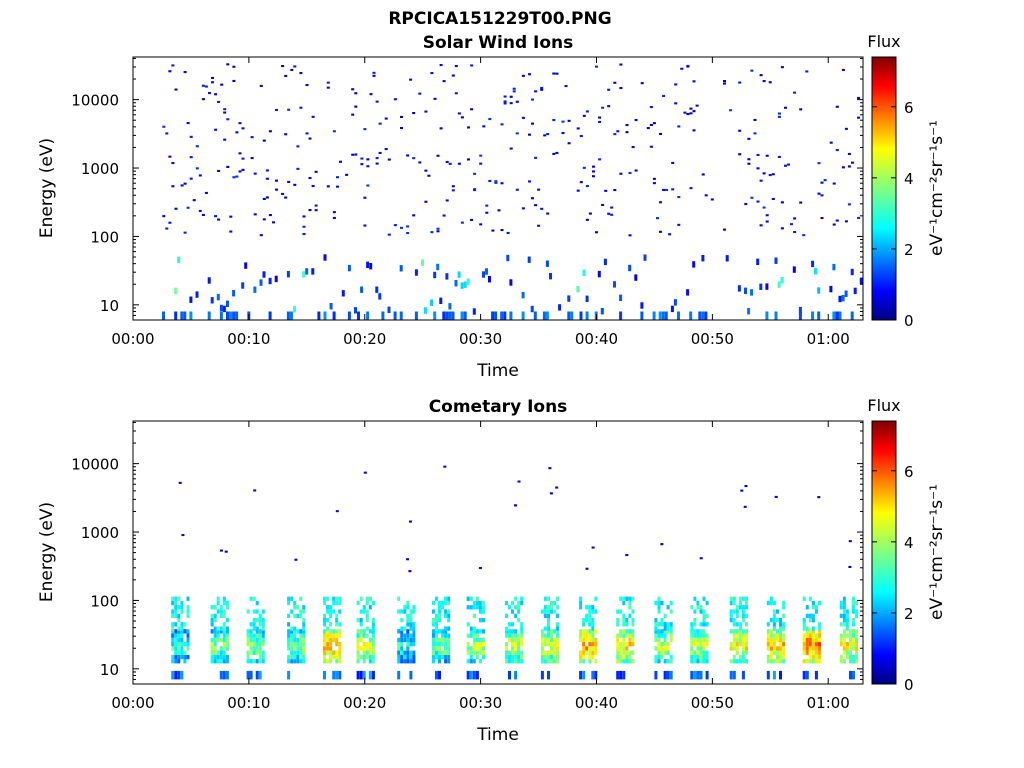  Describe the element at coordinates (47, 188) in the screenshot. I see `y-axis-label: Energy (eV)` at that location.